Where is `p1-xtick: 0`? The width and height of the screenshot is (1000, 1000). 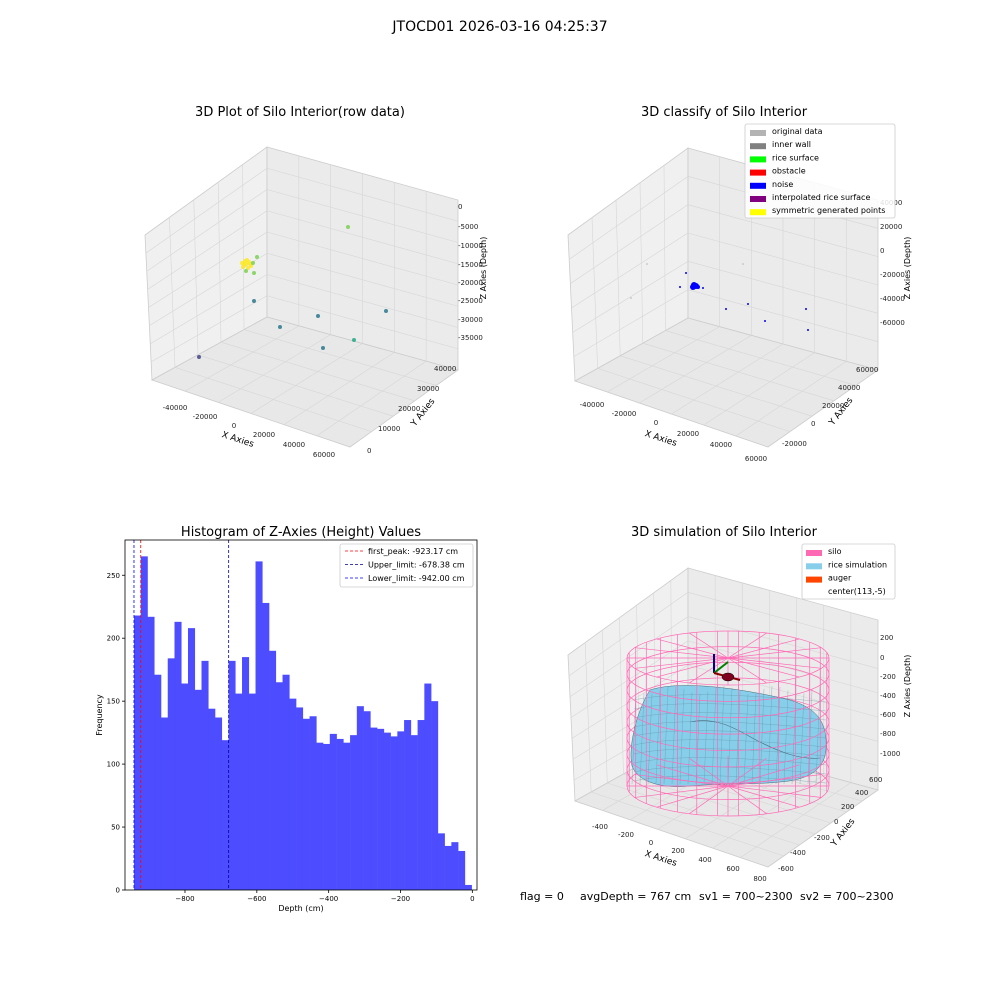
p1-xtick: 0 is located at coordinates (234, 426).